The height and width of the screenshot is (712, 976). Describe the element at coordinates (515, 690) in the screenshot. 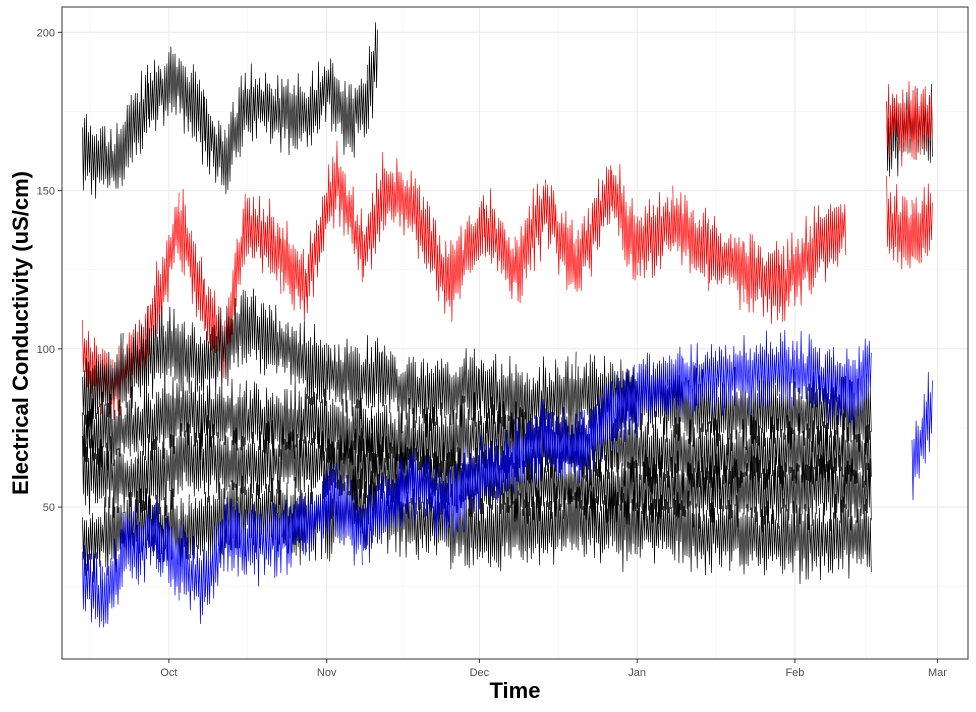

I see `x-axis-title: Time` at that location.